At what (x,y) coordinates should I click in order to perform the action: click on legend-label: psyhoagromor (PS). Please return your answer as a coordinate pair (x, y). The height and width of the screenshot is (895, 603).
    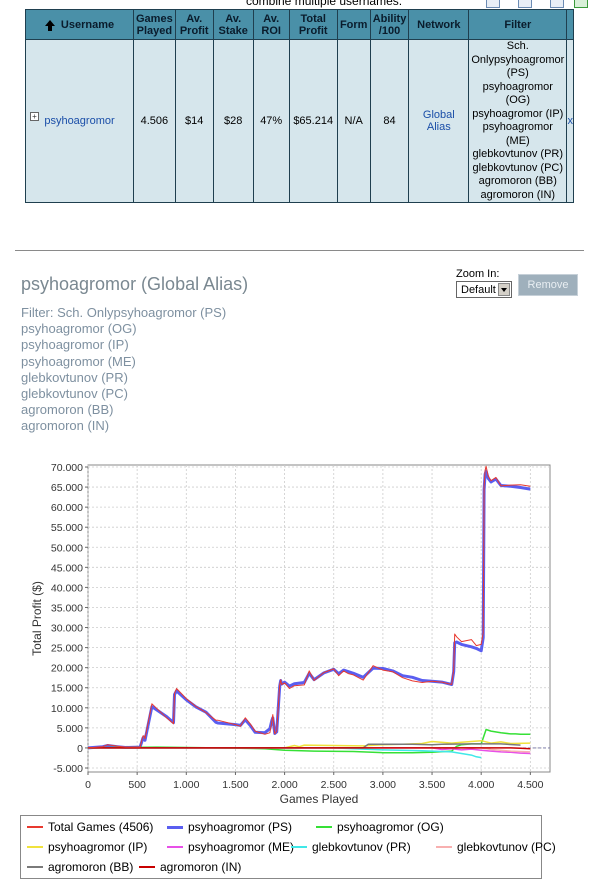
    Looking at the image, I should click on (240, 827).